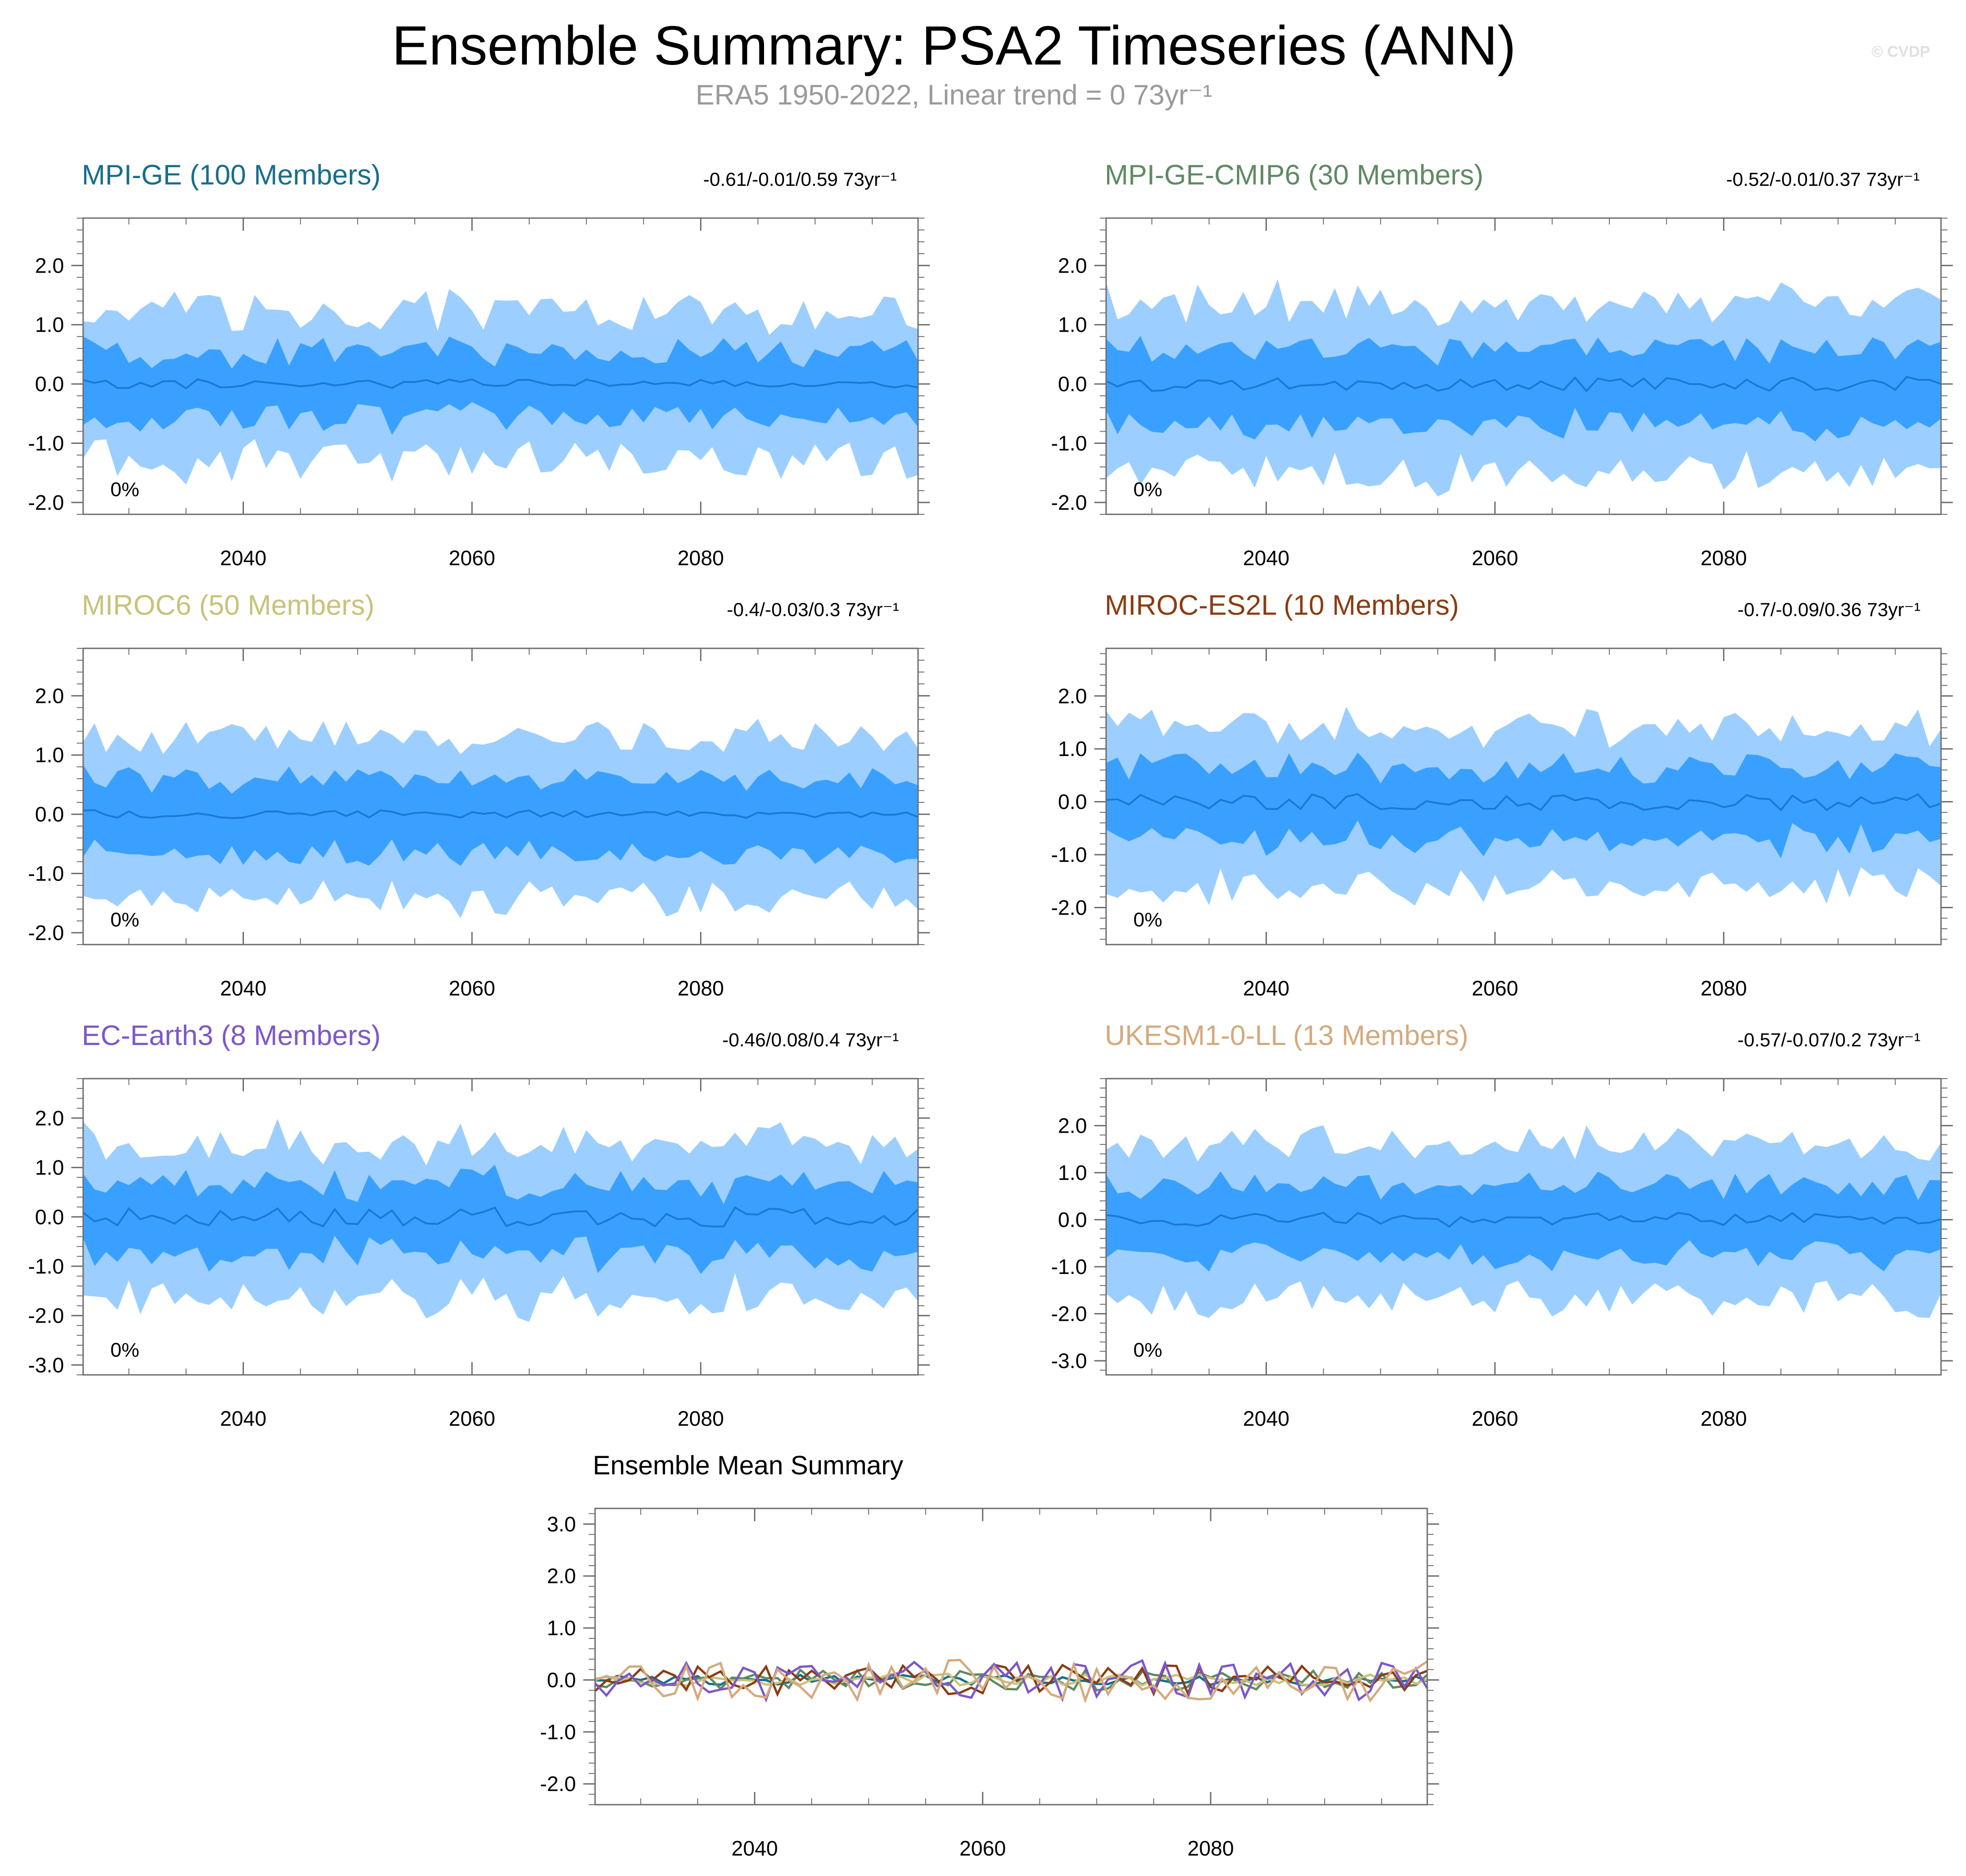 The height and width of the screenshot is (1876, 1966). What do you see at coordinates (1294, 175) in the screenshot?
I see `panel-title: MPI-GE-CMIP6 (30 Members)` at bounding box center [1294, 175].